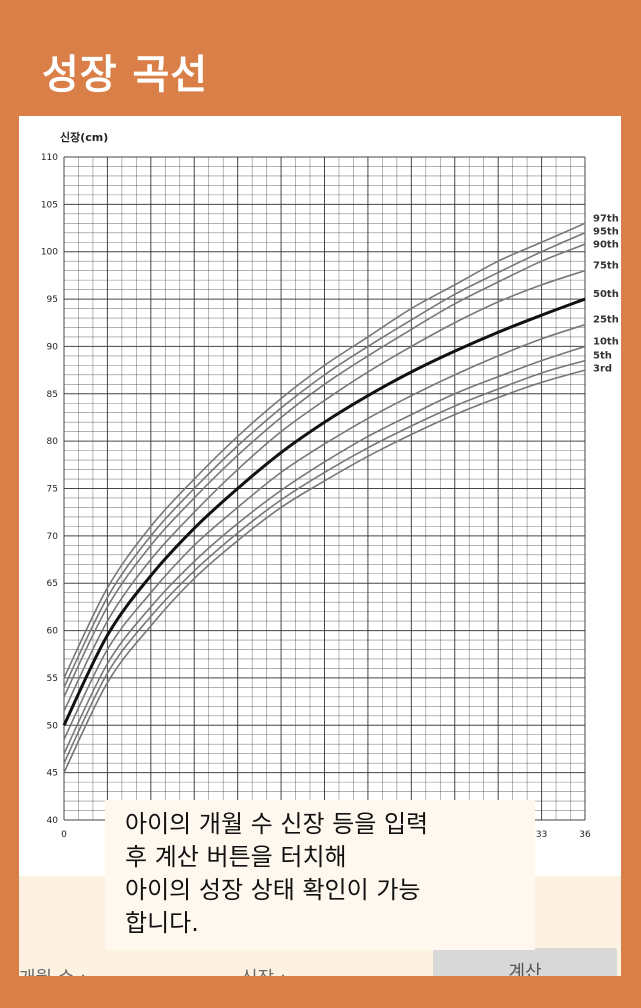 The width and height of the screenshot is (641, 1008). I want to click on y-tick-label: 55, so click(52, 679).